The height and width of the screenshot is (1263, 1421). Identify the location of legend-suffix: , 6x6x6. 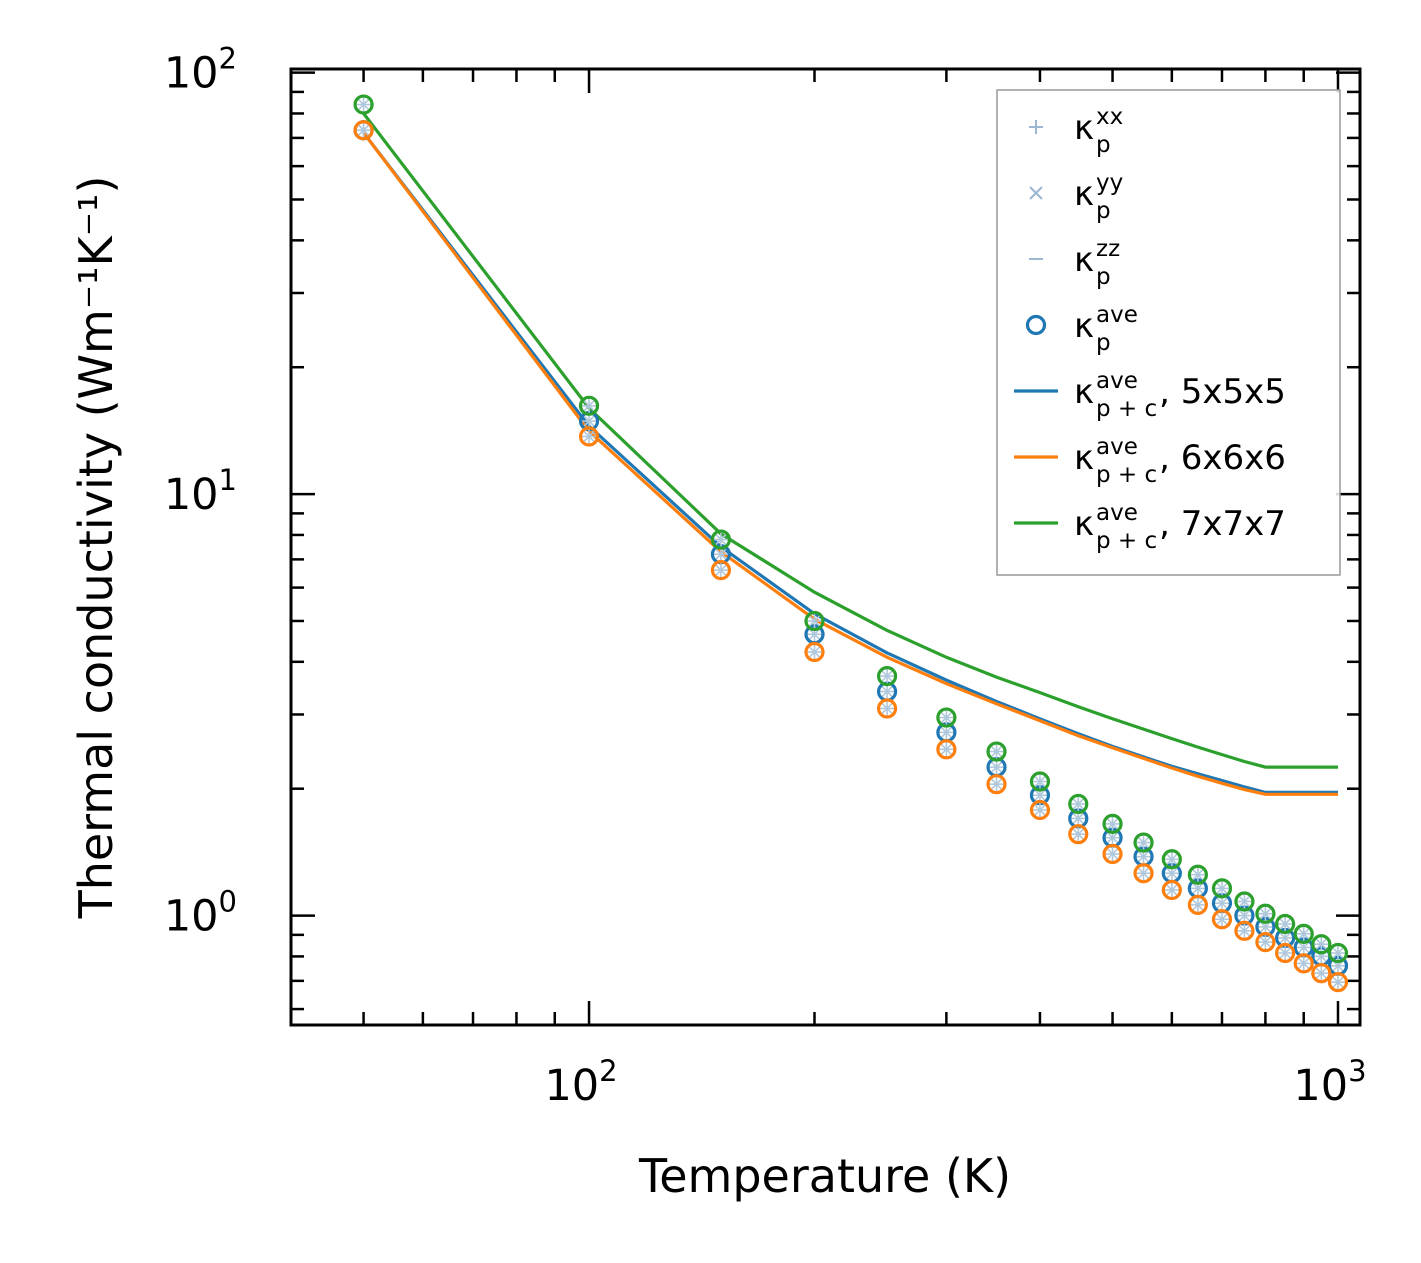
(1222, 458).